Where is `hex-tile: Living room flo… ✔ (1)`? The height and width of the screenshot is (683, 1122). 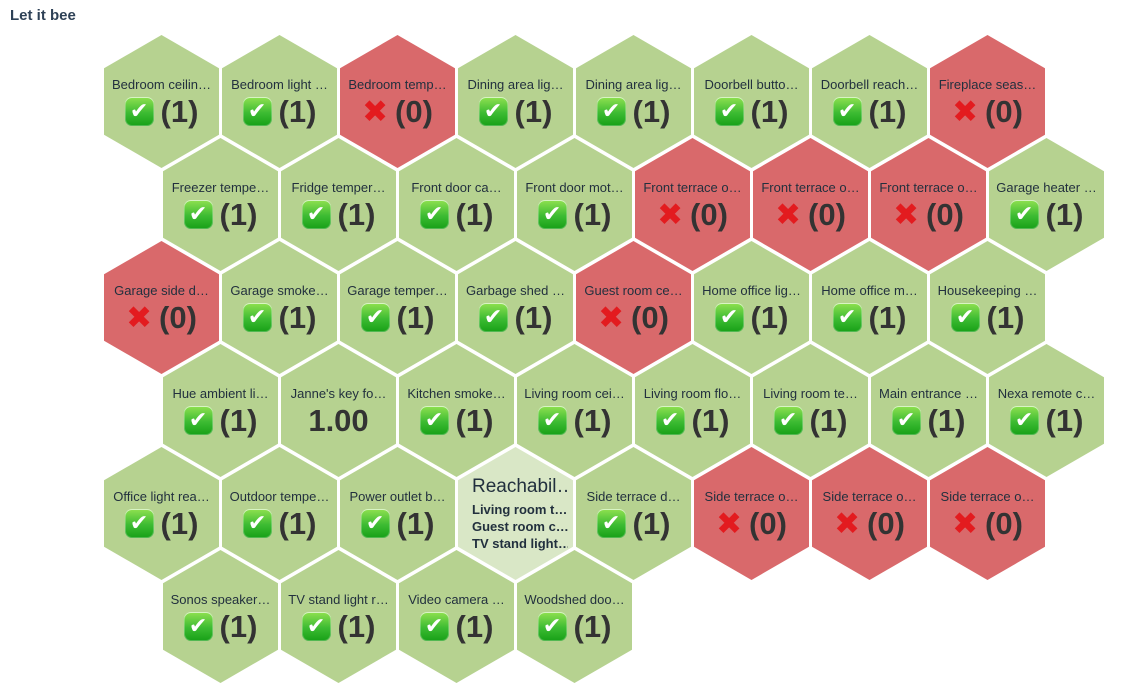
hex-tile: Living room flo… ✔ (1) is located at coordinates (692, 410).